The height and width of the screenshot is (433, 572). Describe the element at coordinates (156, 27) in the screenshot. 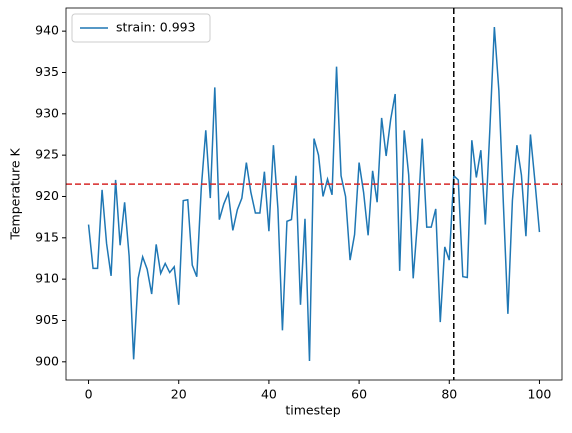

I see `legend-label: strain: 0.993` at that location.